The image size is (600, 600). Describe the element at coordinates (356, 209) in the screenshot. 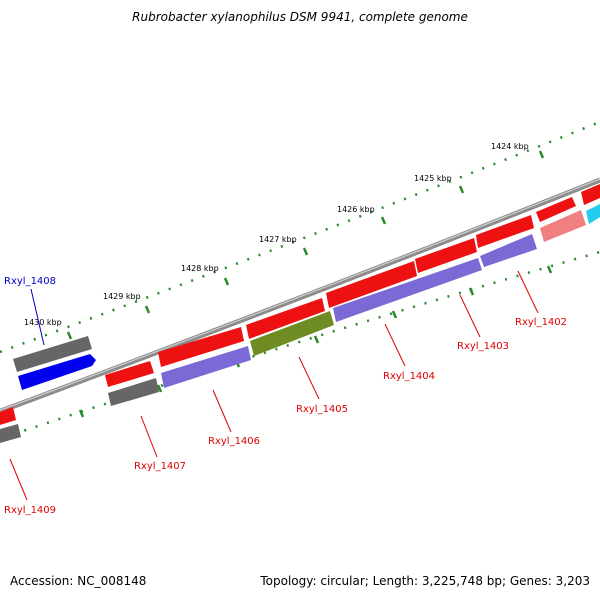

I see `scale-label-1426: 1426 kbp` at that location.